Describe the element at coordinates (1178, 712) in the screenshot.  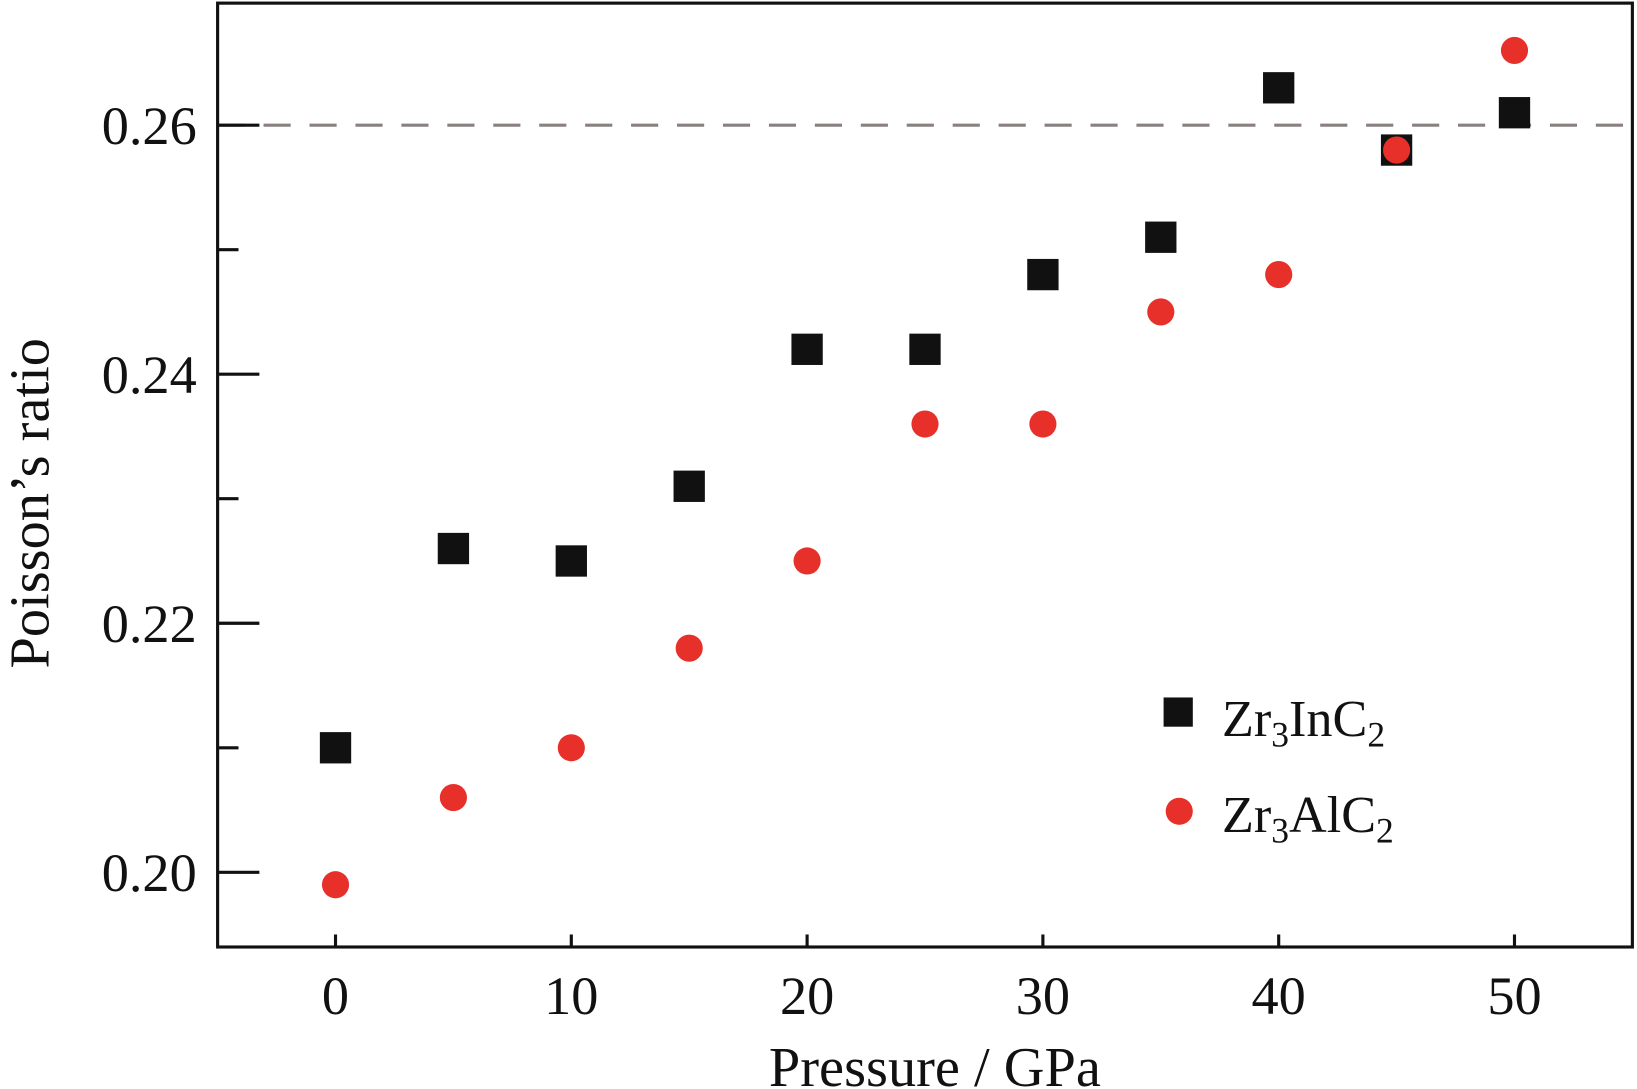
I see `legend-marker-zr3inc2` at that location.